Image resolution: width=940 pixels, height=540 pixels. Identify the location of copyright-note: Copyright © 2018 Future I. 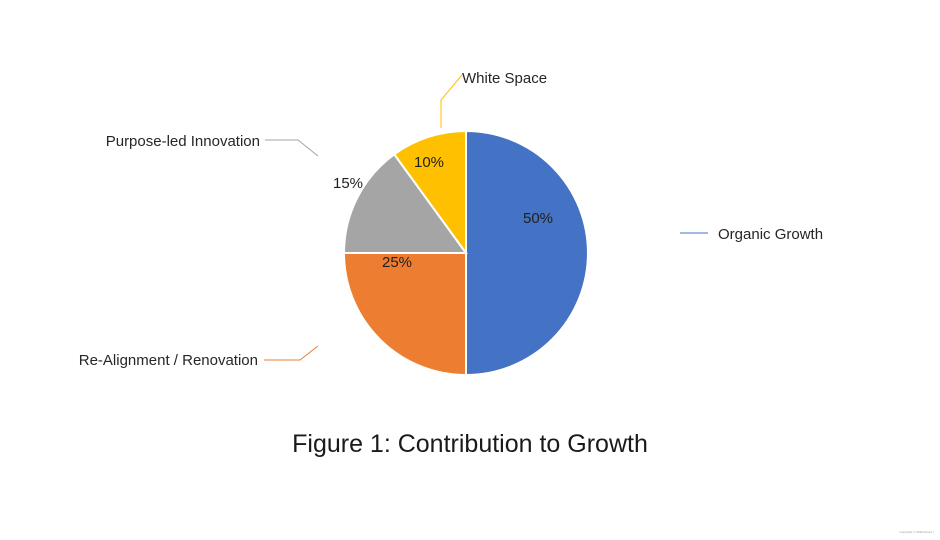
(916, 532).